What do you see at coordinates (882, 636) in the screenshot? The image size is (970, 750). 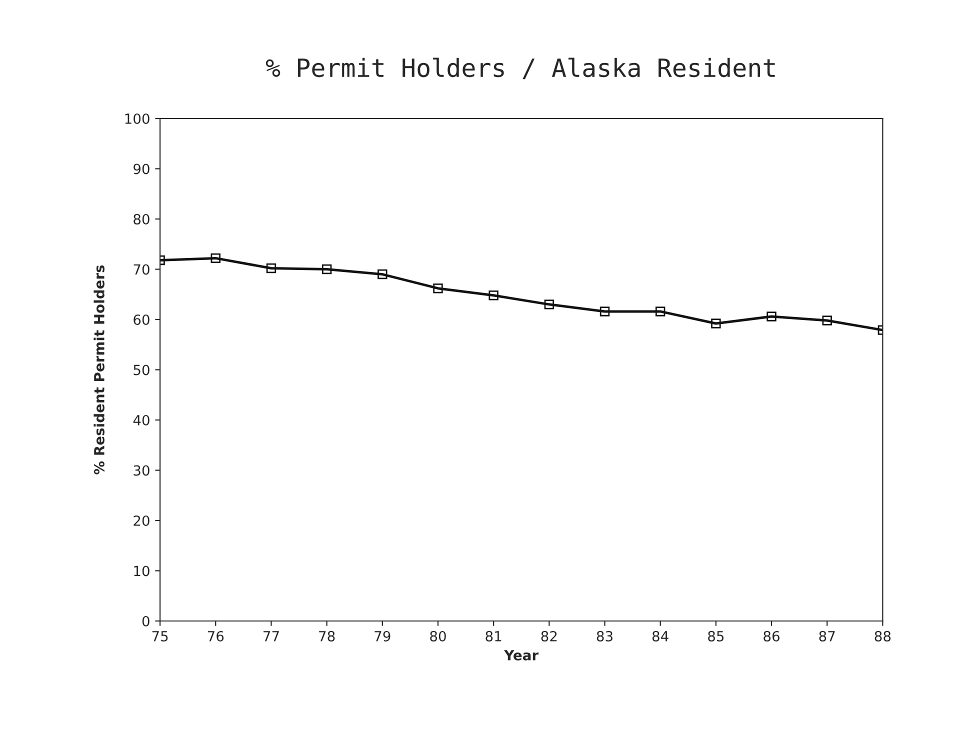 I see `x-tick-label: 88` at bounding box center [882, 636].